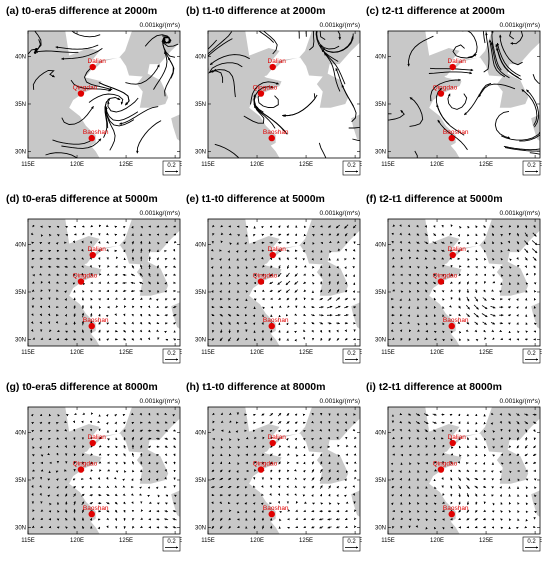  I want to click on y-tick-label: 35N, so click(20, 105).